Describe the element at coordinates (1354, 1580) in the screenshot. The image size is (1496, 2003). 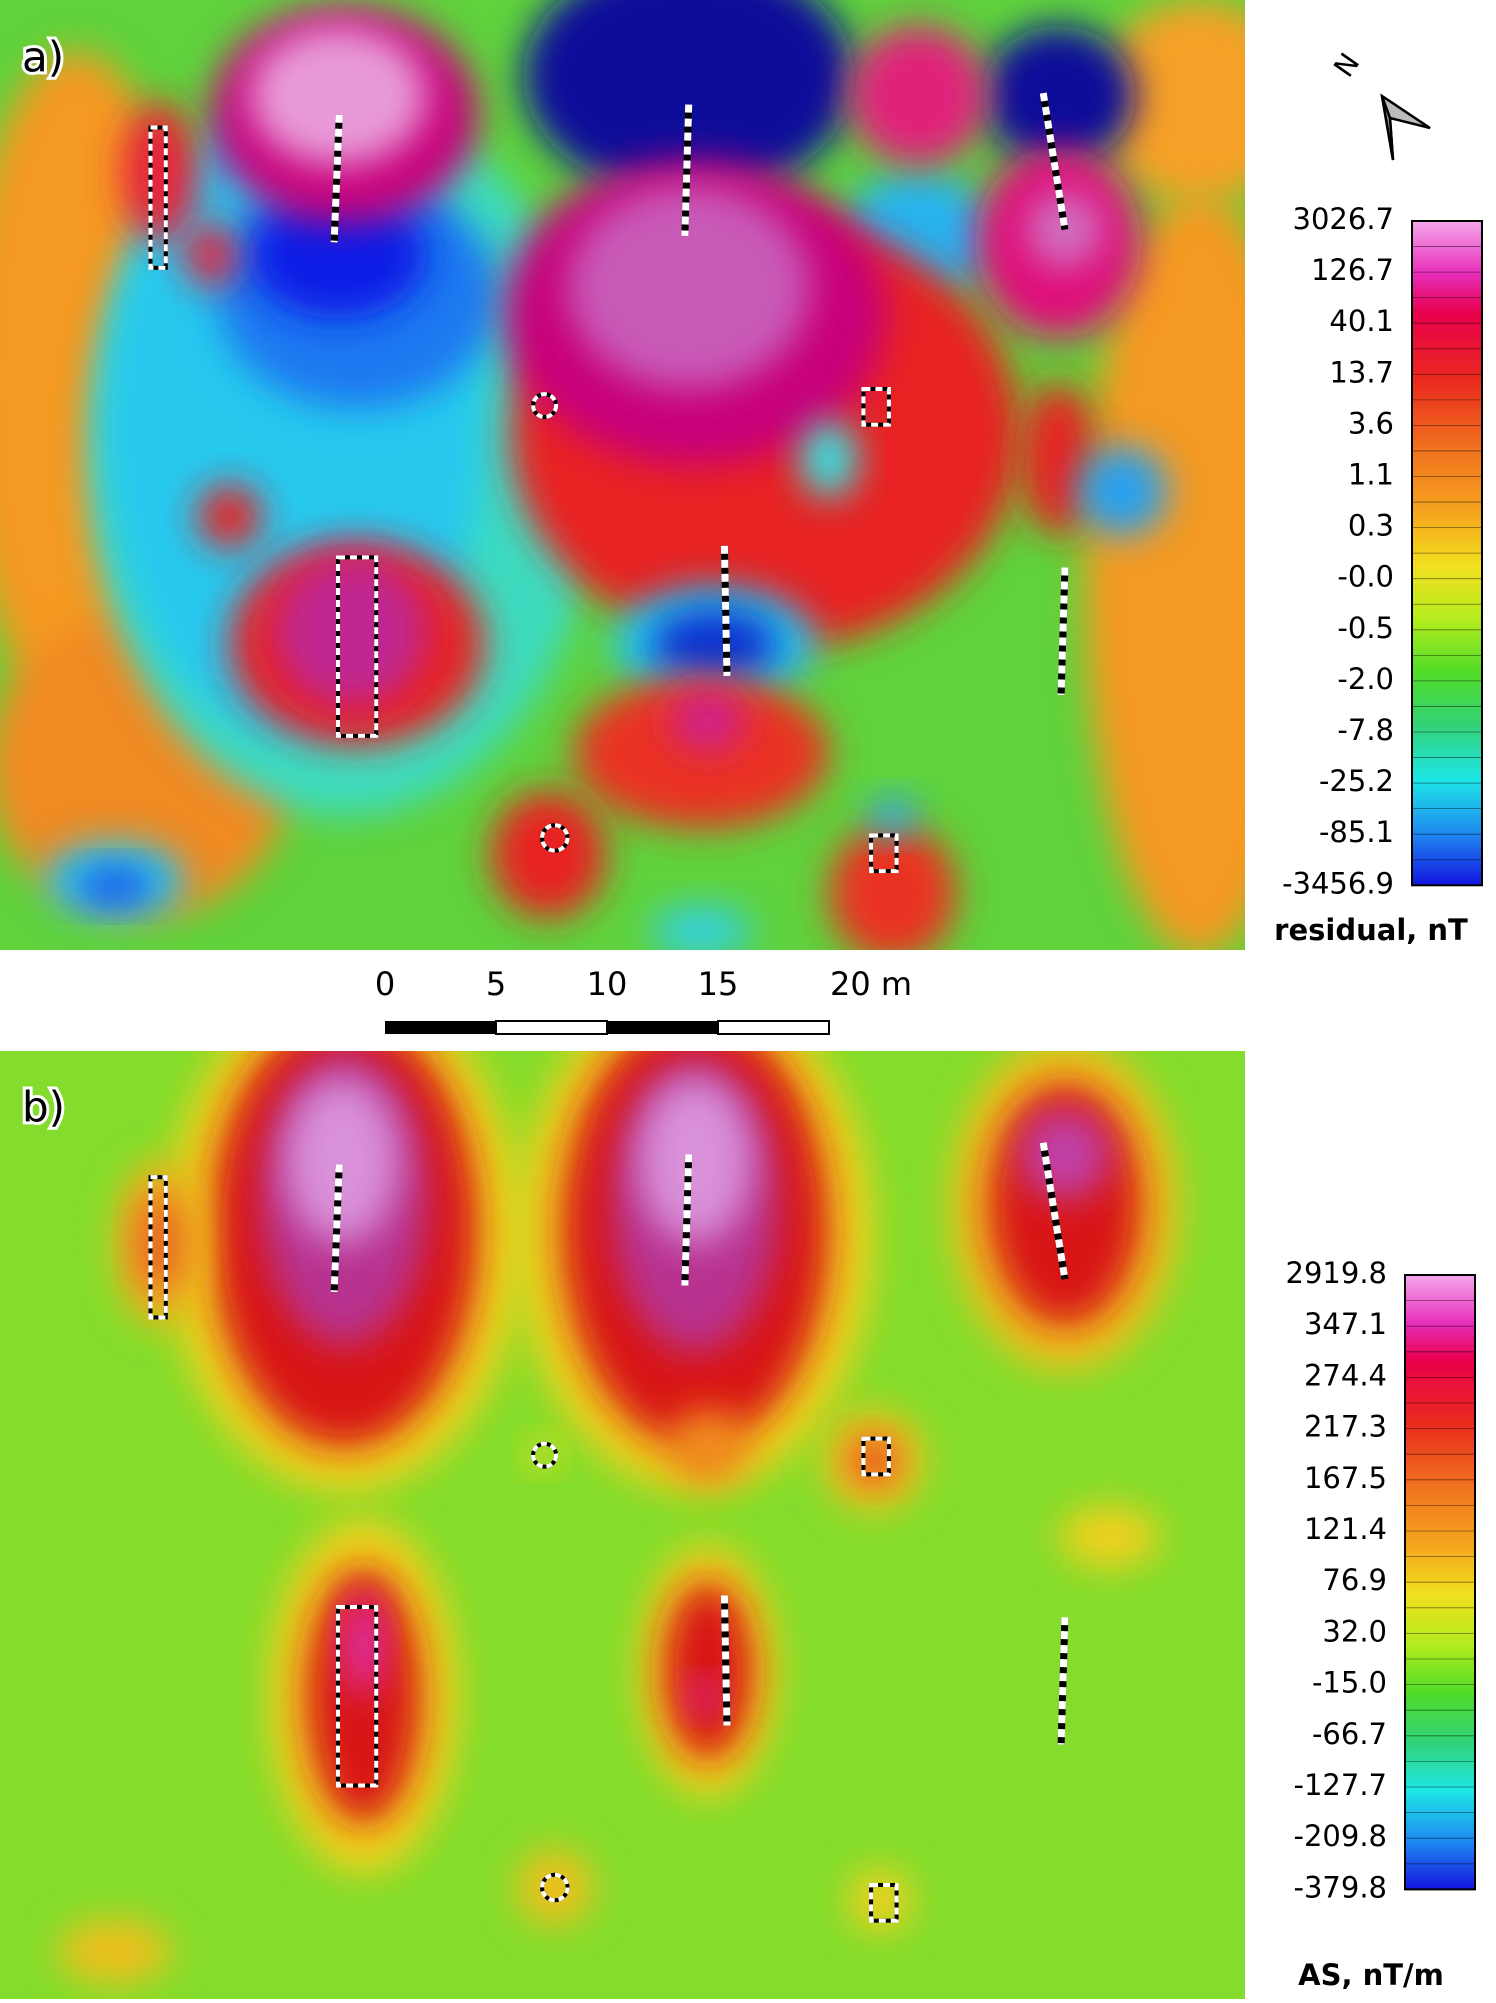
I see `colorbar-tick-label: 76.9` at that location.